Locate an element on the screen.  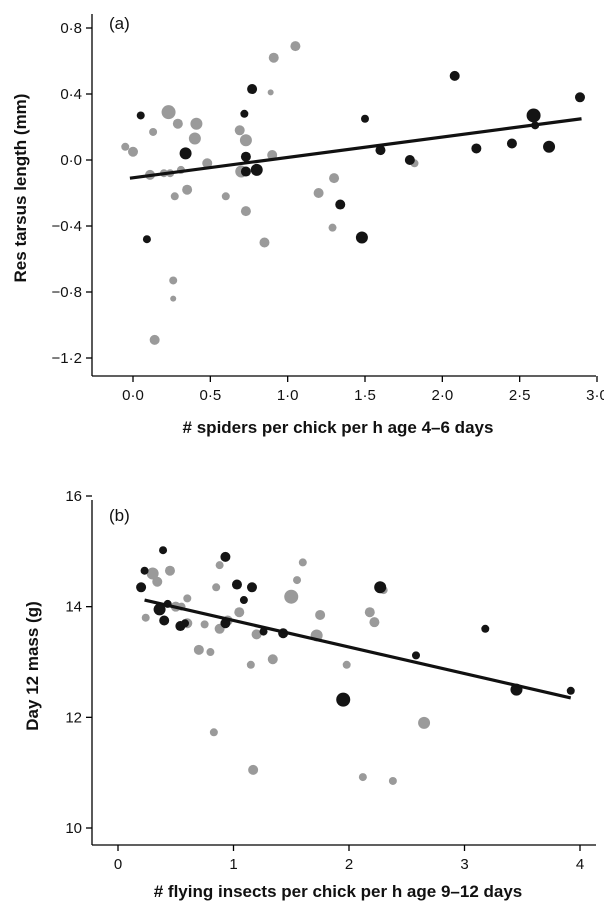
x-tick-label: 3 is located at coordinates (464, 864).